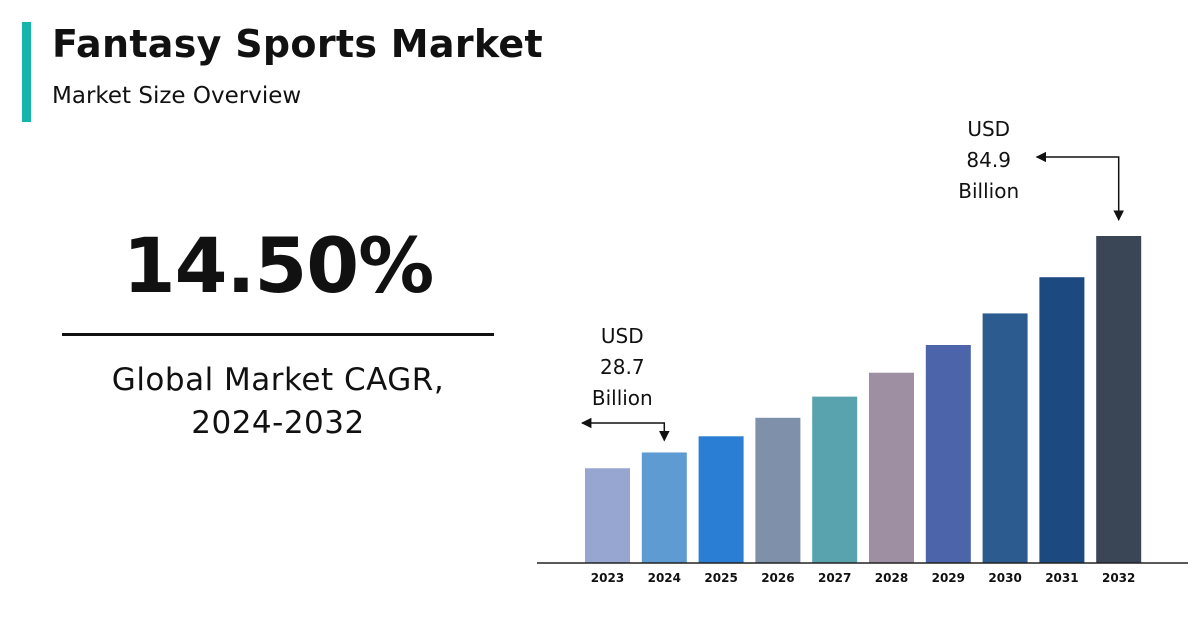 The width and height of the screenshot is (1200, 627). Describe the element at coordinates (948, 578) in the screenshot. I see `x-tick-label-2029: 2029` at that location.